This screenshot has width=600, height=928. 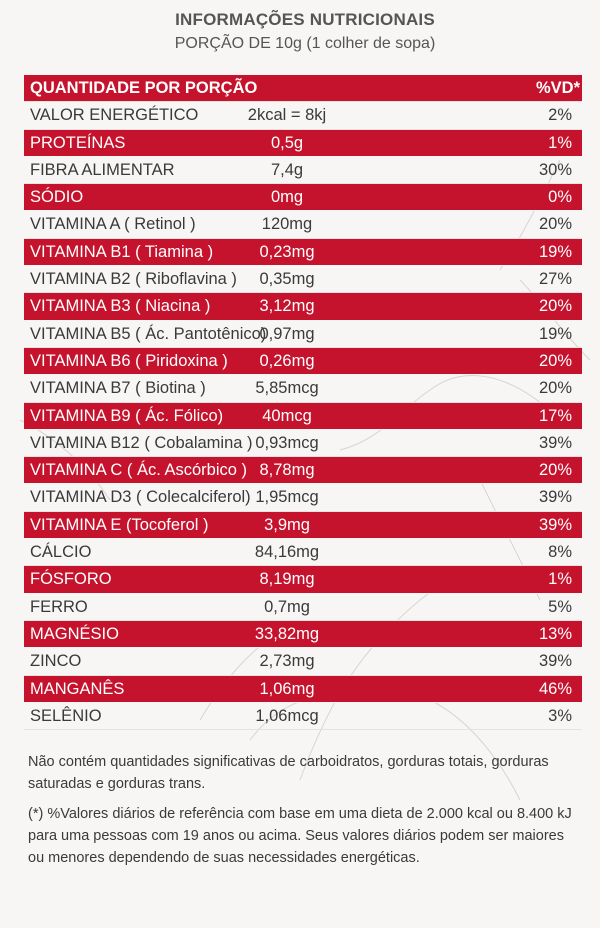 What do you see at coordinates (118, 388) in the screenshot?
I see `nutrient-name: VITAMINA B7 ( Biotina )` at bounding box center [118, 388].